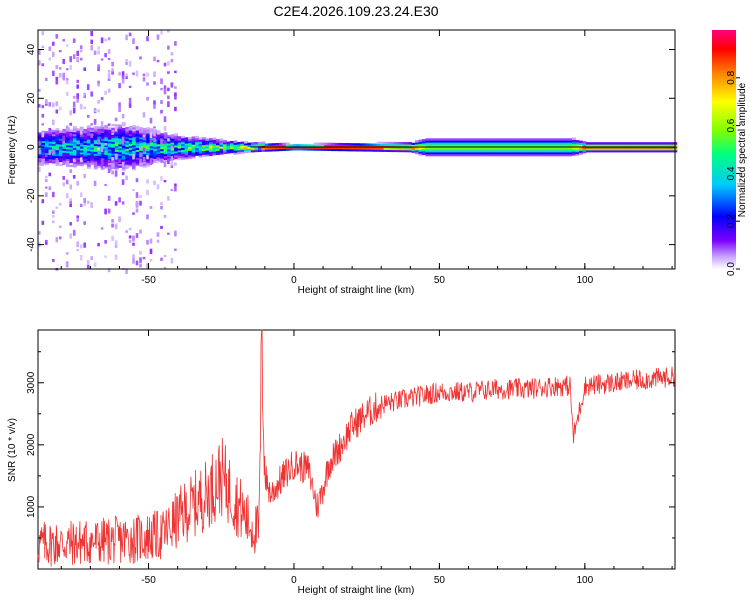 The image size is (750, 600). Describe the element at coordinates (731, 125) in the screenshot. I see `colorbar-tick-label: 0.6` at that location.